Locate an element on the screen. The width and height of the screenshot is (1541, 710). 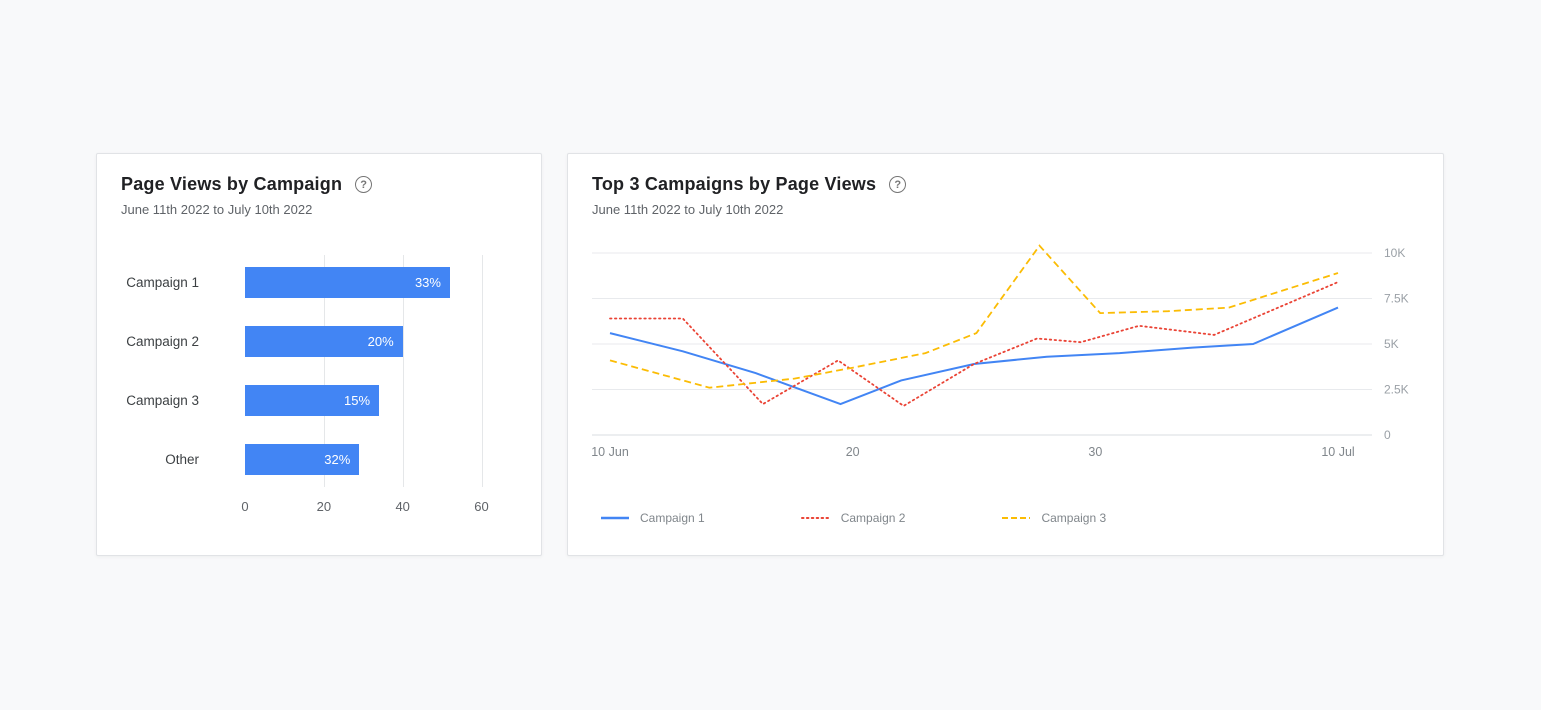
x-tick-label: 10 Jun is located at coordinates (610, 452).